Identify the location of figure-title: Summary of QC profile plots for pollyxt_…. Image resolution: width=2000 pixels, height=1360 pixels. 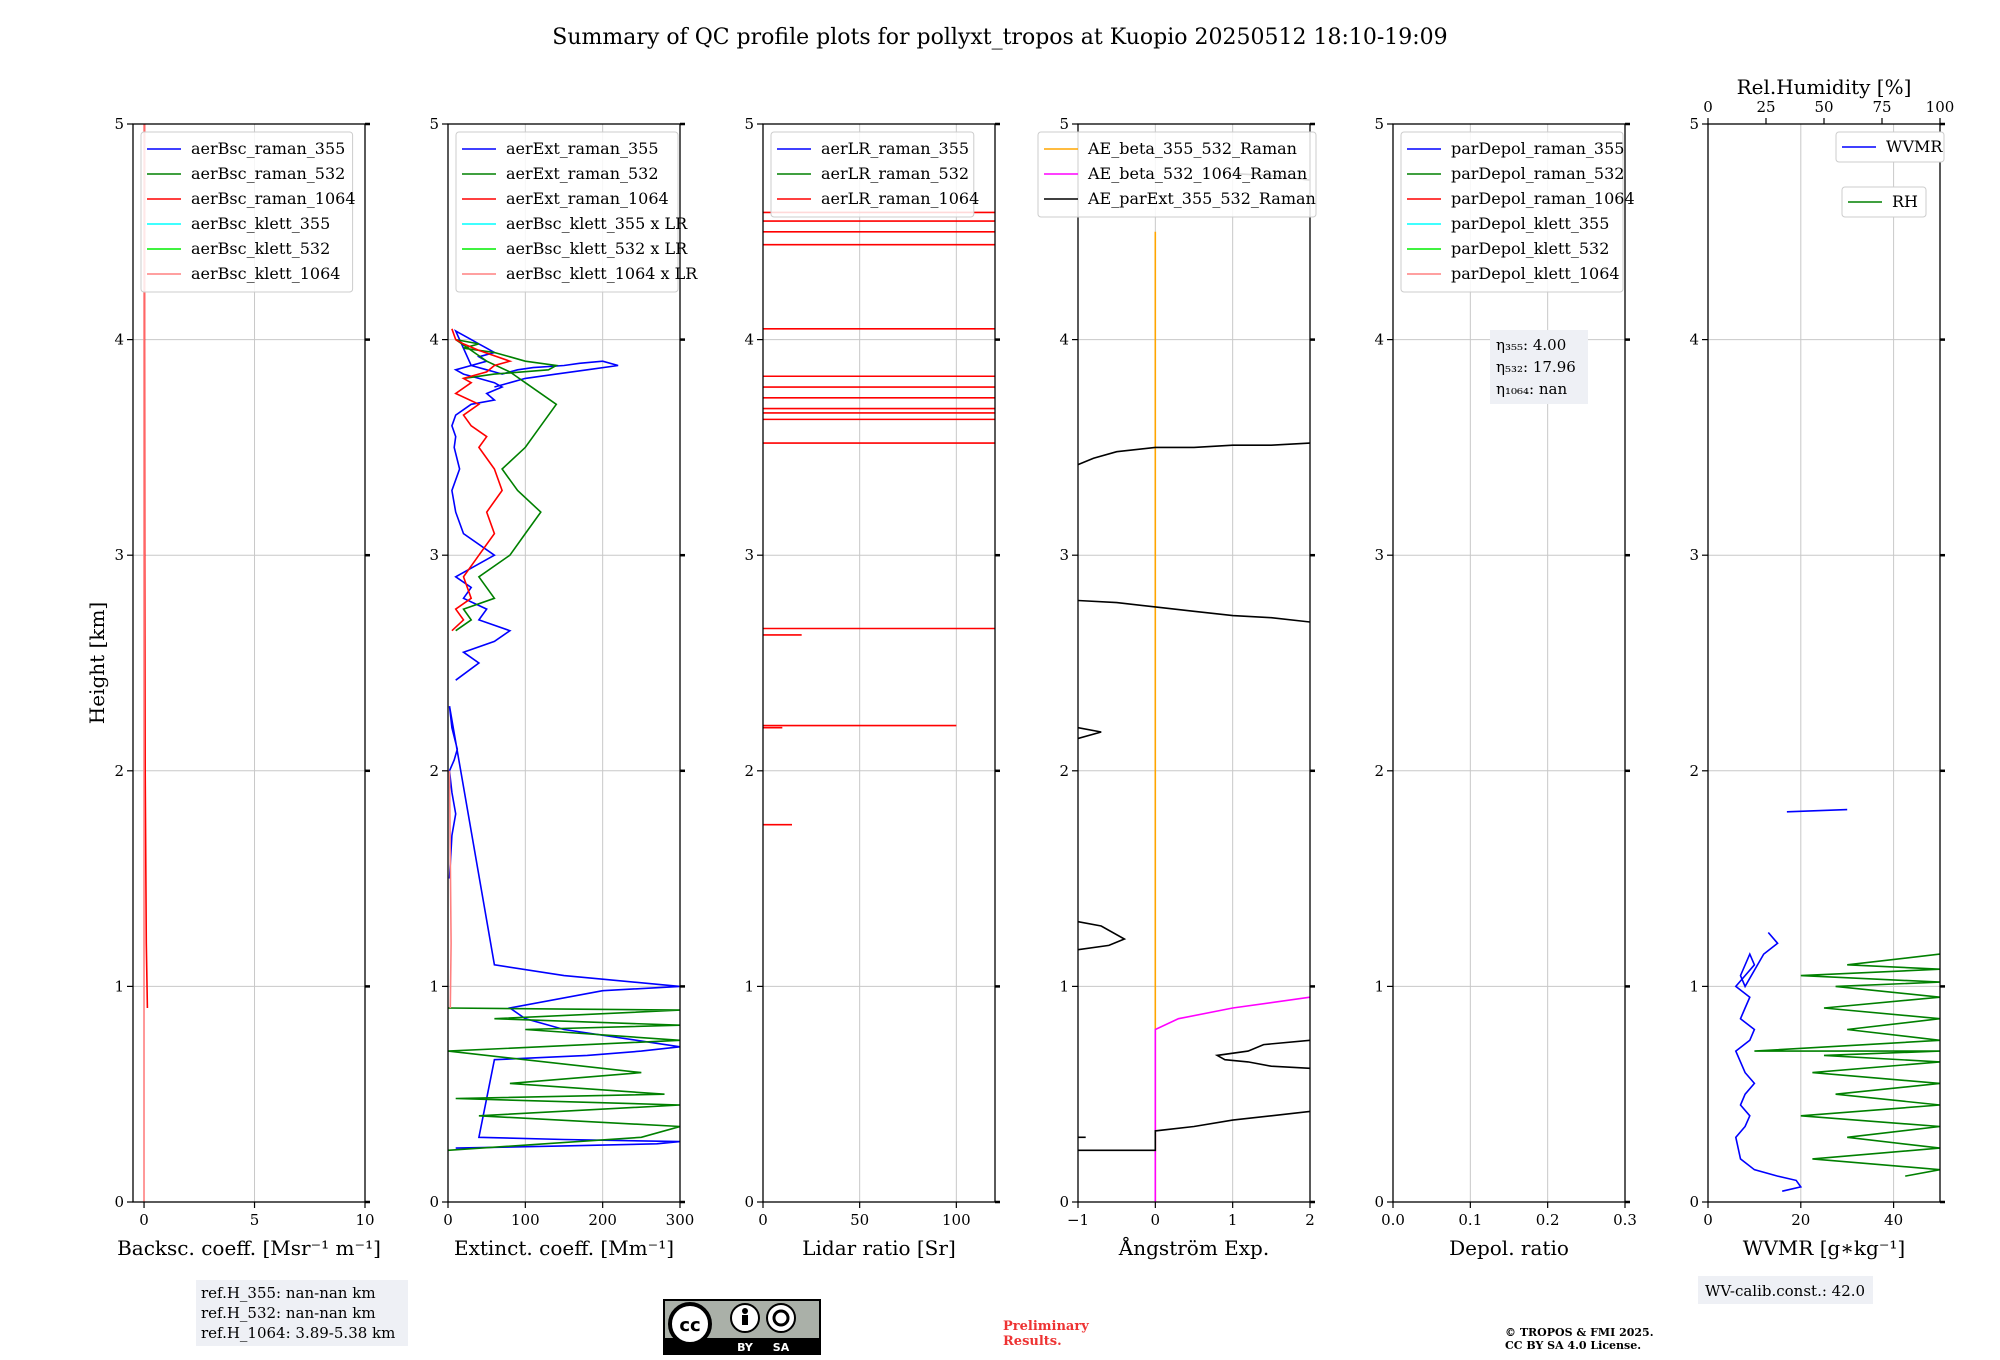
(999, 37).